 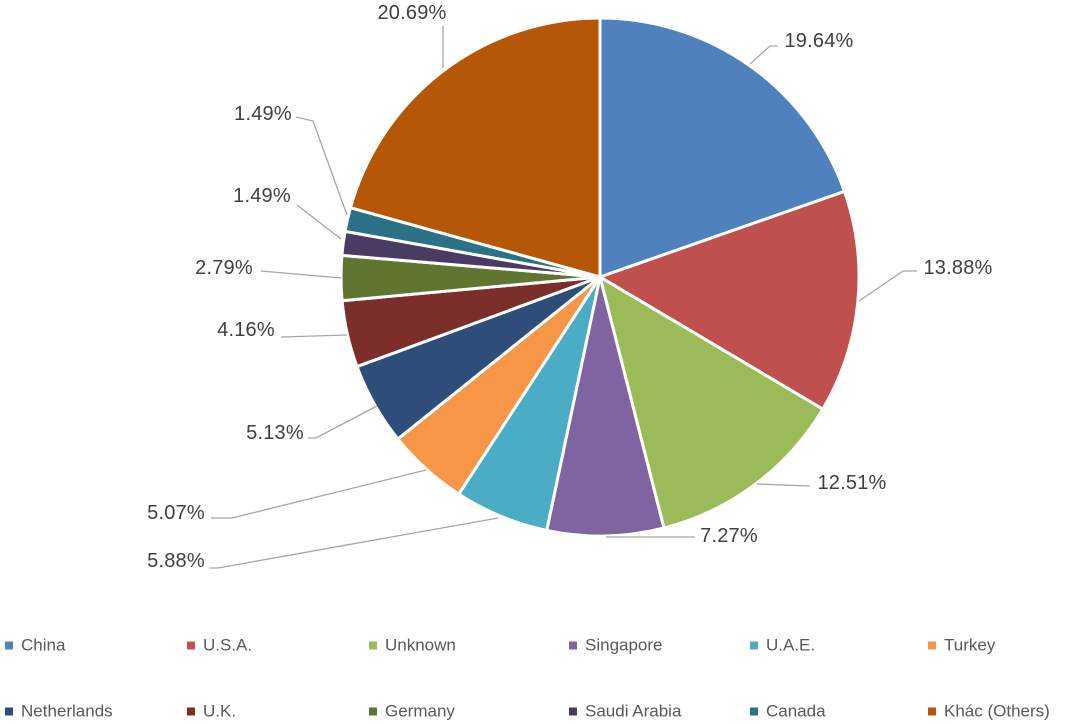 What do you see at coordinates (796, 711) in the screenshot?
I see `legend-label-canada: Canada` at bounding box center [796, 711].